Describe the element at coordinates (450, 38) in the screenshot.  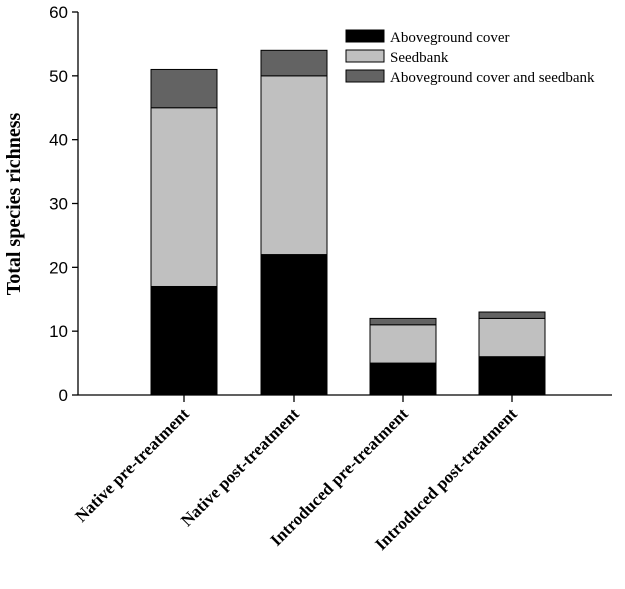
I see `legend-label: Aboveground cover` at that location.